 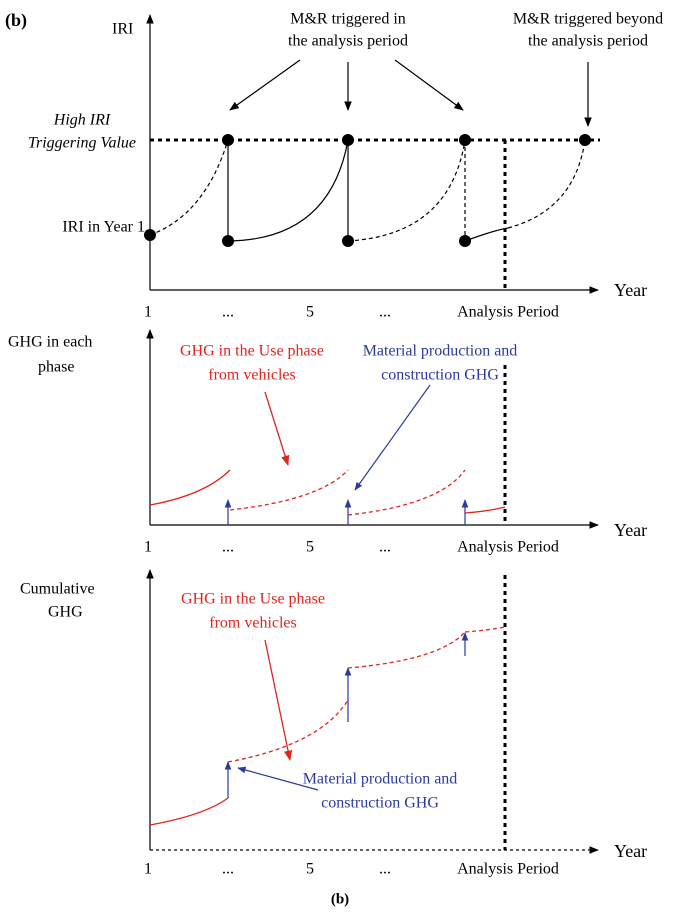 What do you see at coordinates (16, 20) in the screenshot?
I see `figure-label: (b)` at bounding box center [16, 20].